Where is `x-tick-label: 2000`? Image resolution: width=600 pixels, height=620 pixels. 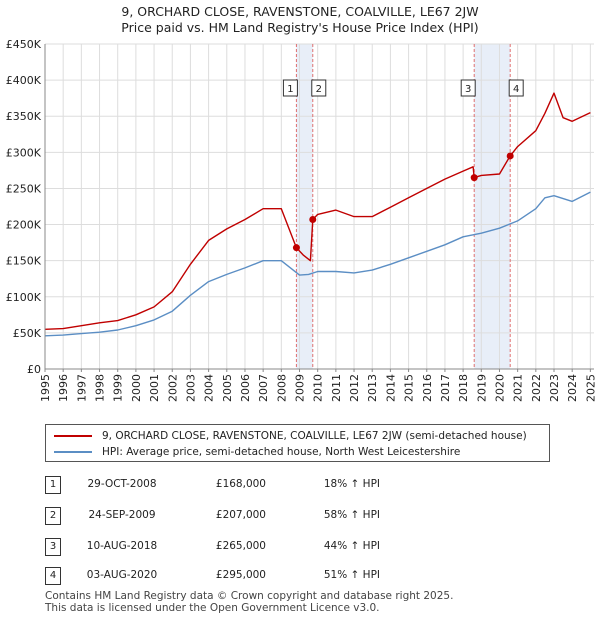
x-tick-label: 2000 is located at coordinates (136, 388).